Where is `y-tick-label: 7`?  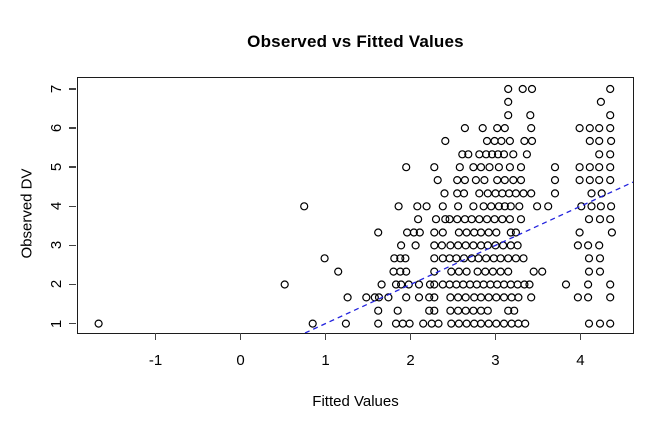 y-tick-label: 7 is located at coordinates (56, 89).